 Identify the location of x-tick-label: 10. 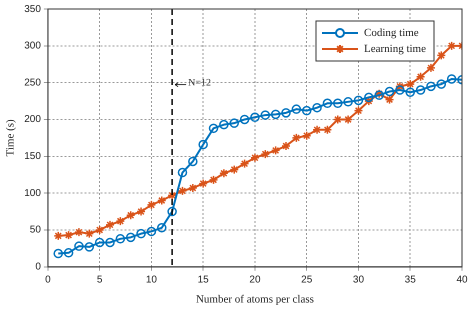
(152, 280).